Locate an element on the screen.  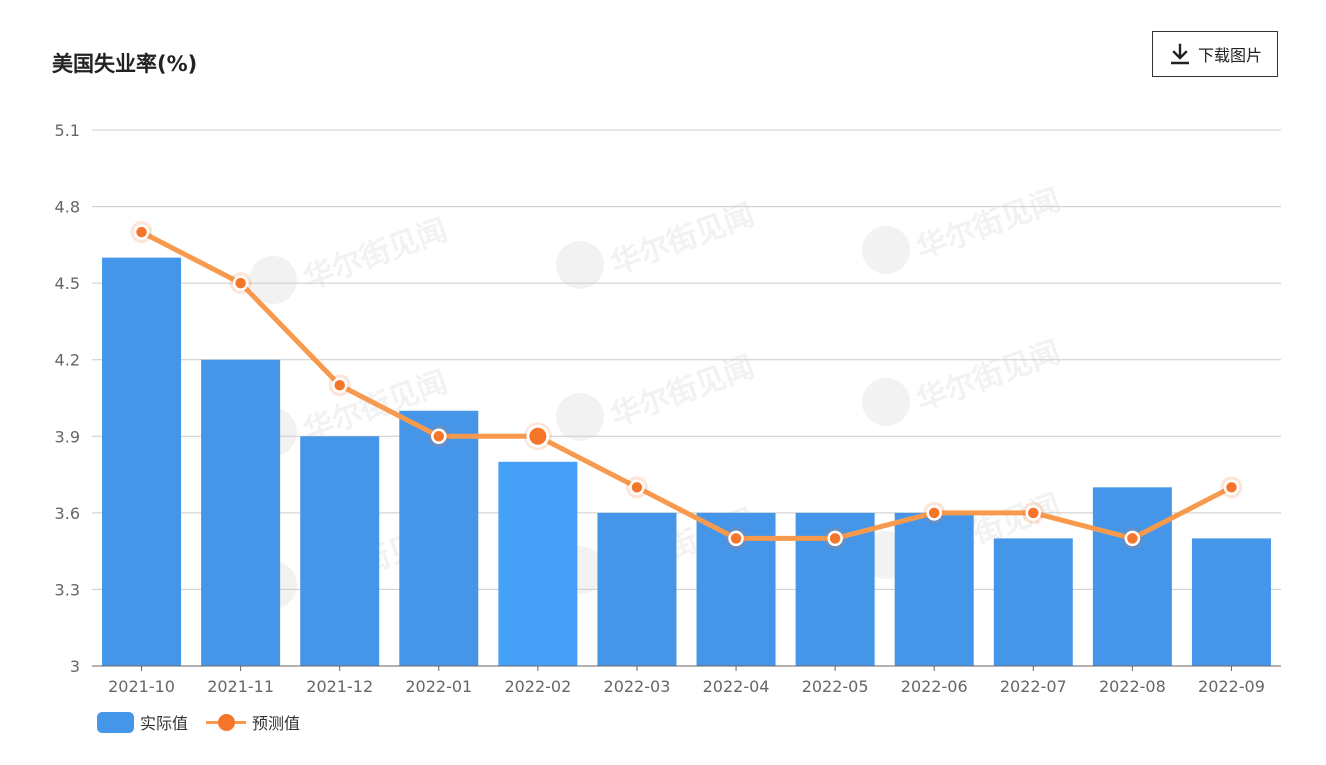
legend: 实际值 预测值 is located at coordinates (207, 722).